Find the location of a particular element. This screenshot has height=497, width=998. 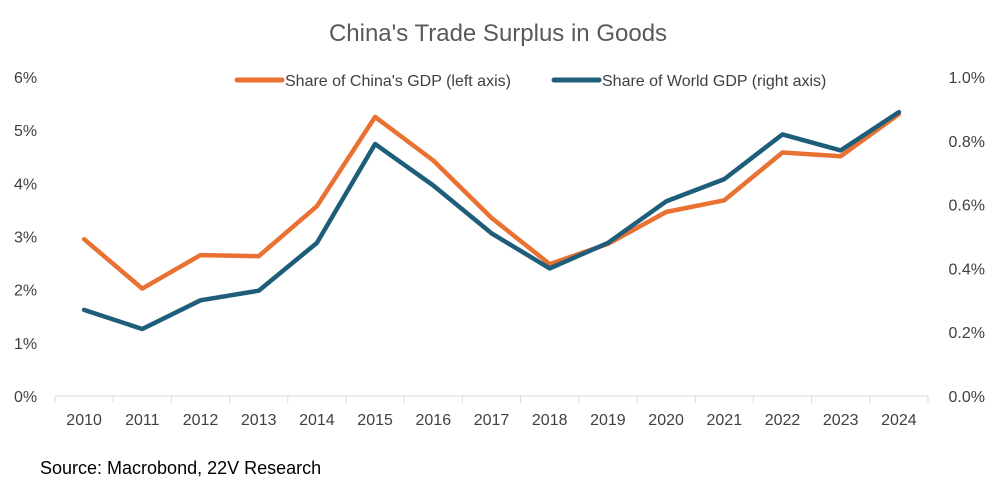

left-axis-tick-label: 3% is located at coordinates (25, 238).